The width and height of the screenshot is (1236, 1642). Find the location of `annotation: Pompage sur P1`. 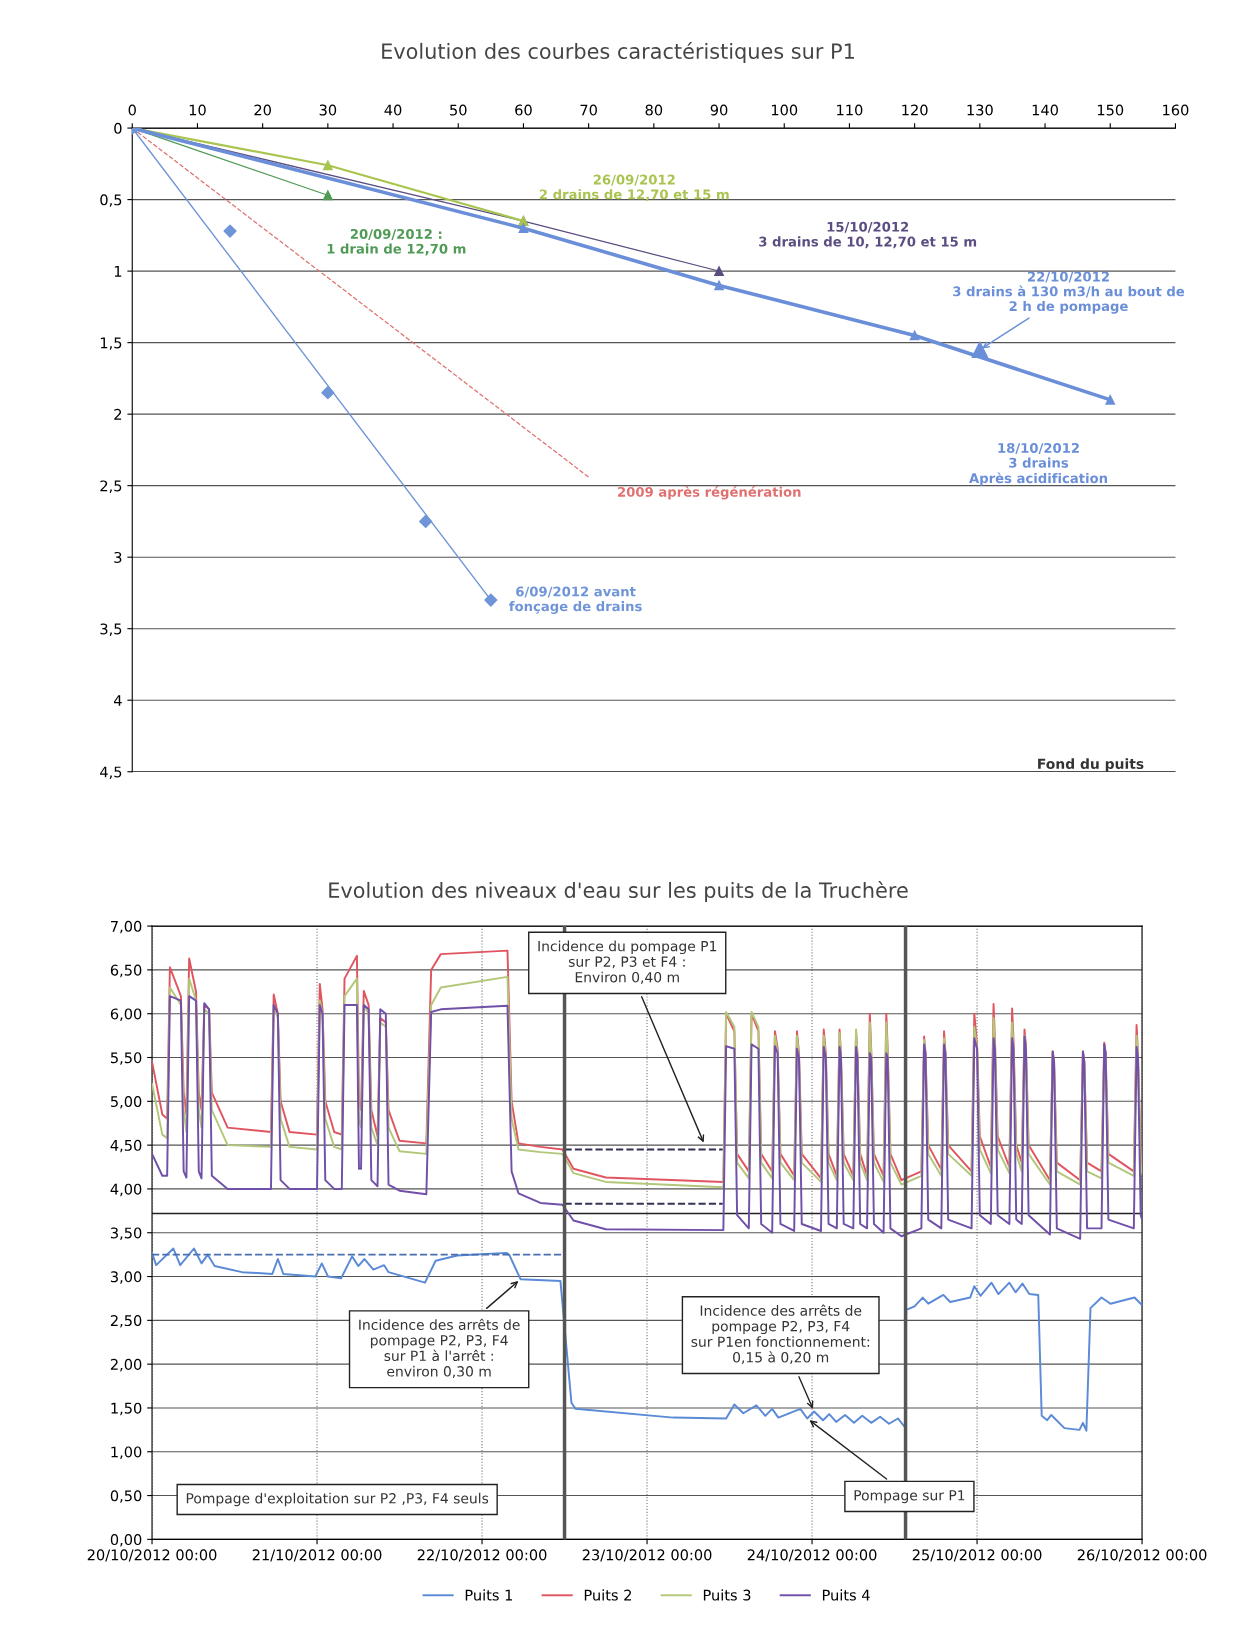

annotation: Pompage sur P1 is located at coordinates (909, 1497).